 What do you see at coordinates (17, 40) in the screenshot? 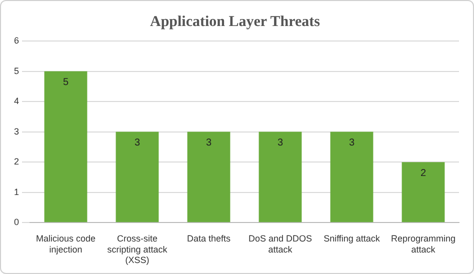
I see `y-tick-label: 6` at bounding box center [17, 40].